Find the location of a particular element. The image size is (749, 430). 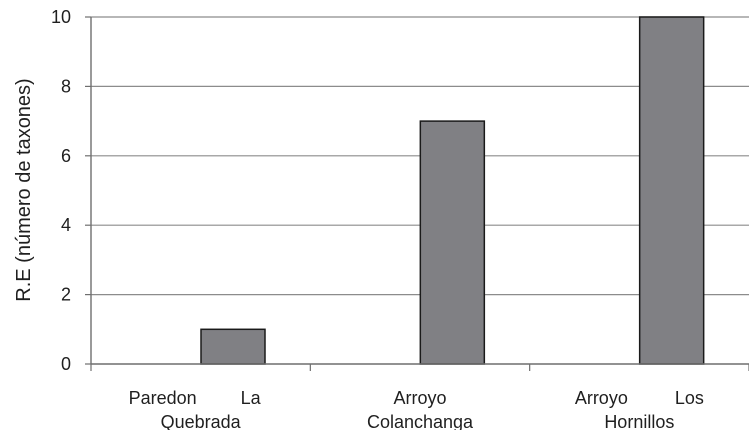

y-axis-title: R.E (número de taxones) is located at coordinates (24, 189).